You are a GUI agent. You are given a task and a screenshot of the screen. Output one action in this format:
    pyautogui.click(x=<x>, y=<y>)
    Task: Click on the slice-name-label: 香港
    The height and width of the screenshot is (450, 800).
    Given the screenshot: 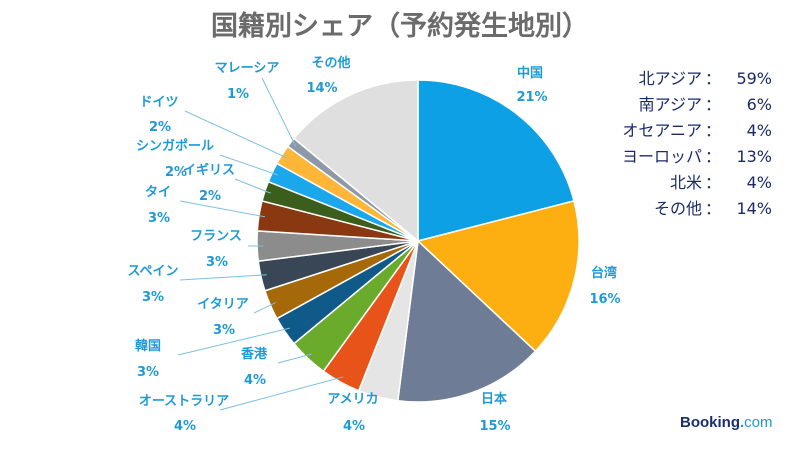 What is the action you would take?
    pyautogui.click(x=254, y=354)
    